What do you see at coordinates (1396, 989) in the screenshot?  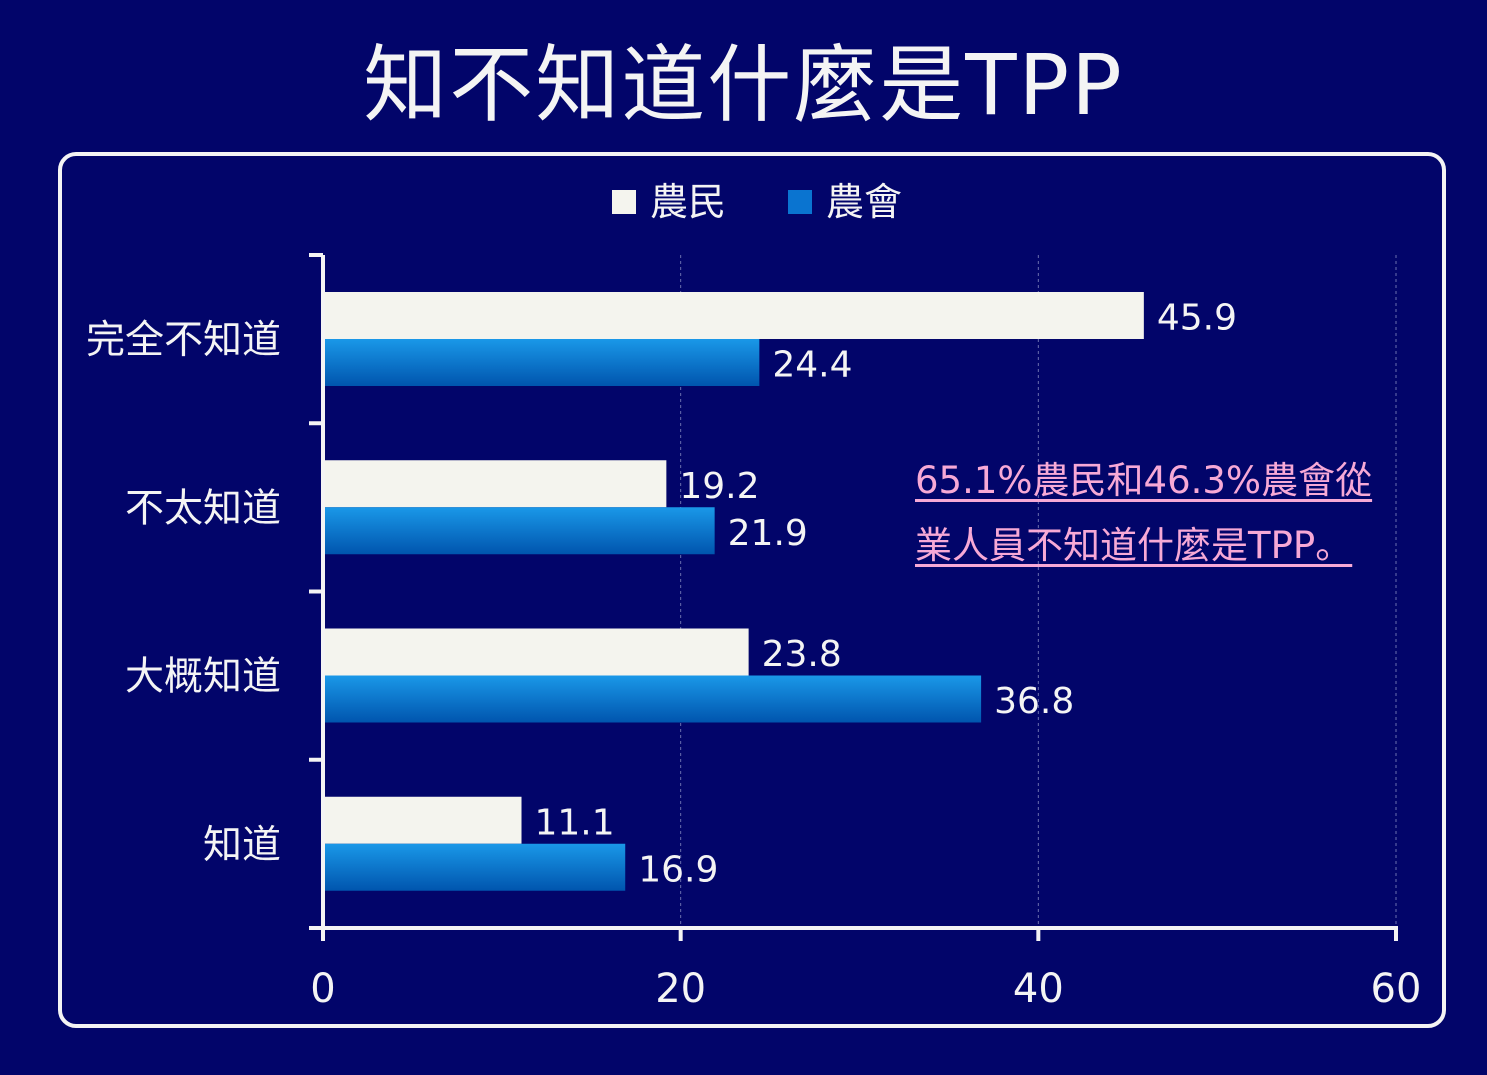 I see `x-tick-label: 60` at bounding box center [1396, 989].